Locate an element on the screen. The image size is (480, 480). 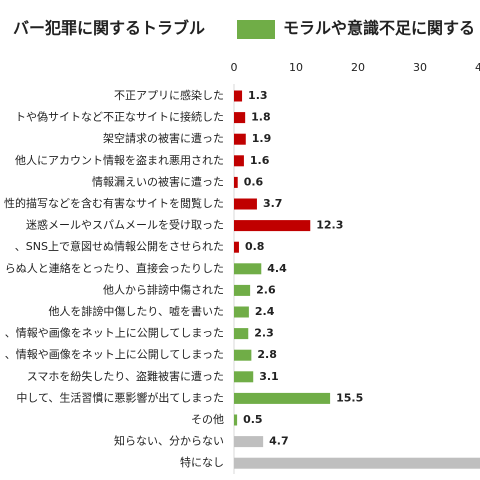
value-label: 2.4 is located at coordinates (265, 311).